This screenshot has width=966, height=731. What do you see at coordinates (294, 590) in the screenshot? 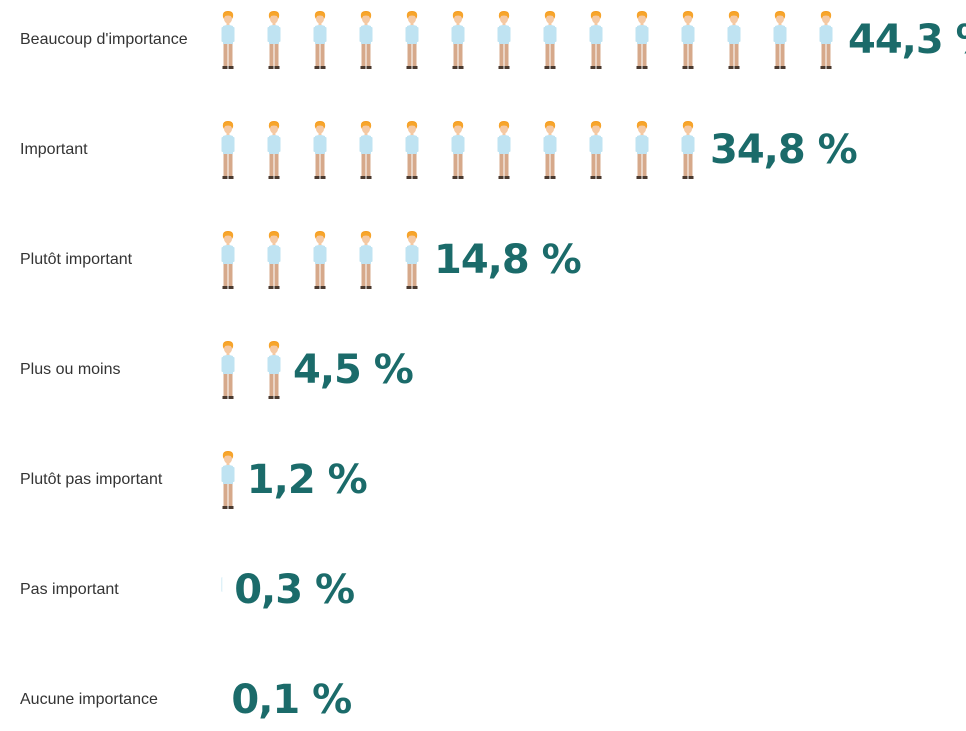
I see `value-label: 0,3 %` at bounding box center [294, 590].